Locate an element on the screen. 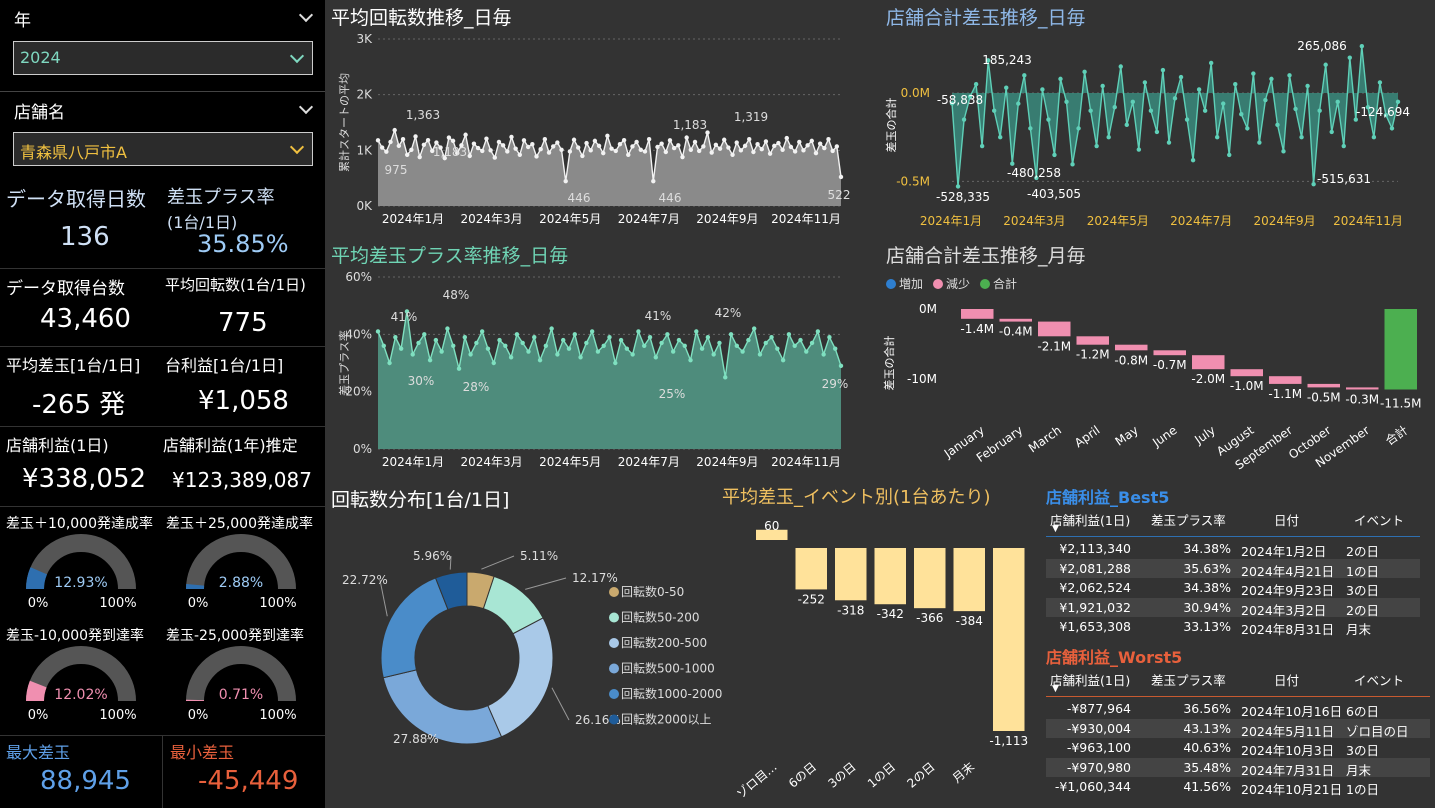 Image resolution: width=1435 pixels, height=808 pixels. data-label: 25% is located at coordinates (672, 394).